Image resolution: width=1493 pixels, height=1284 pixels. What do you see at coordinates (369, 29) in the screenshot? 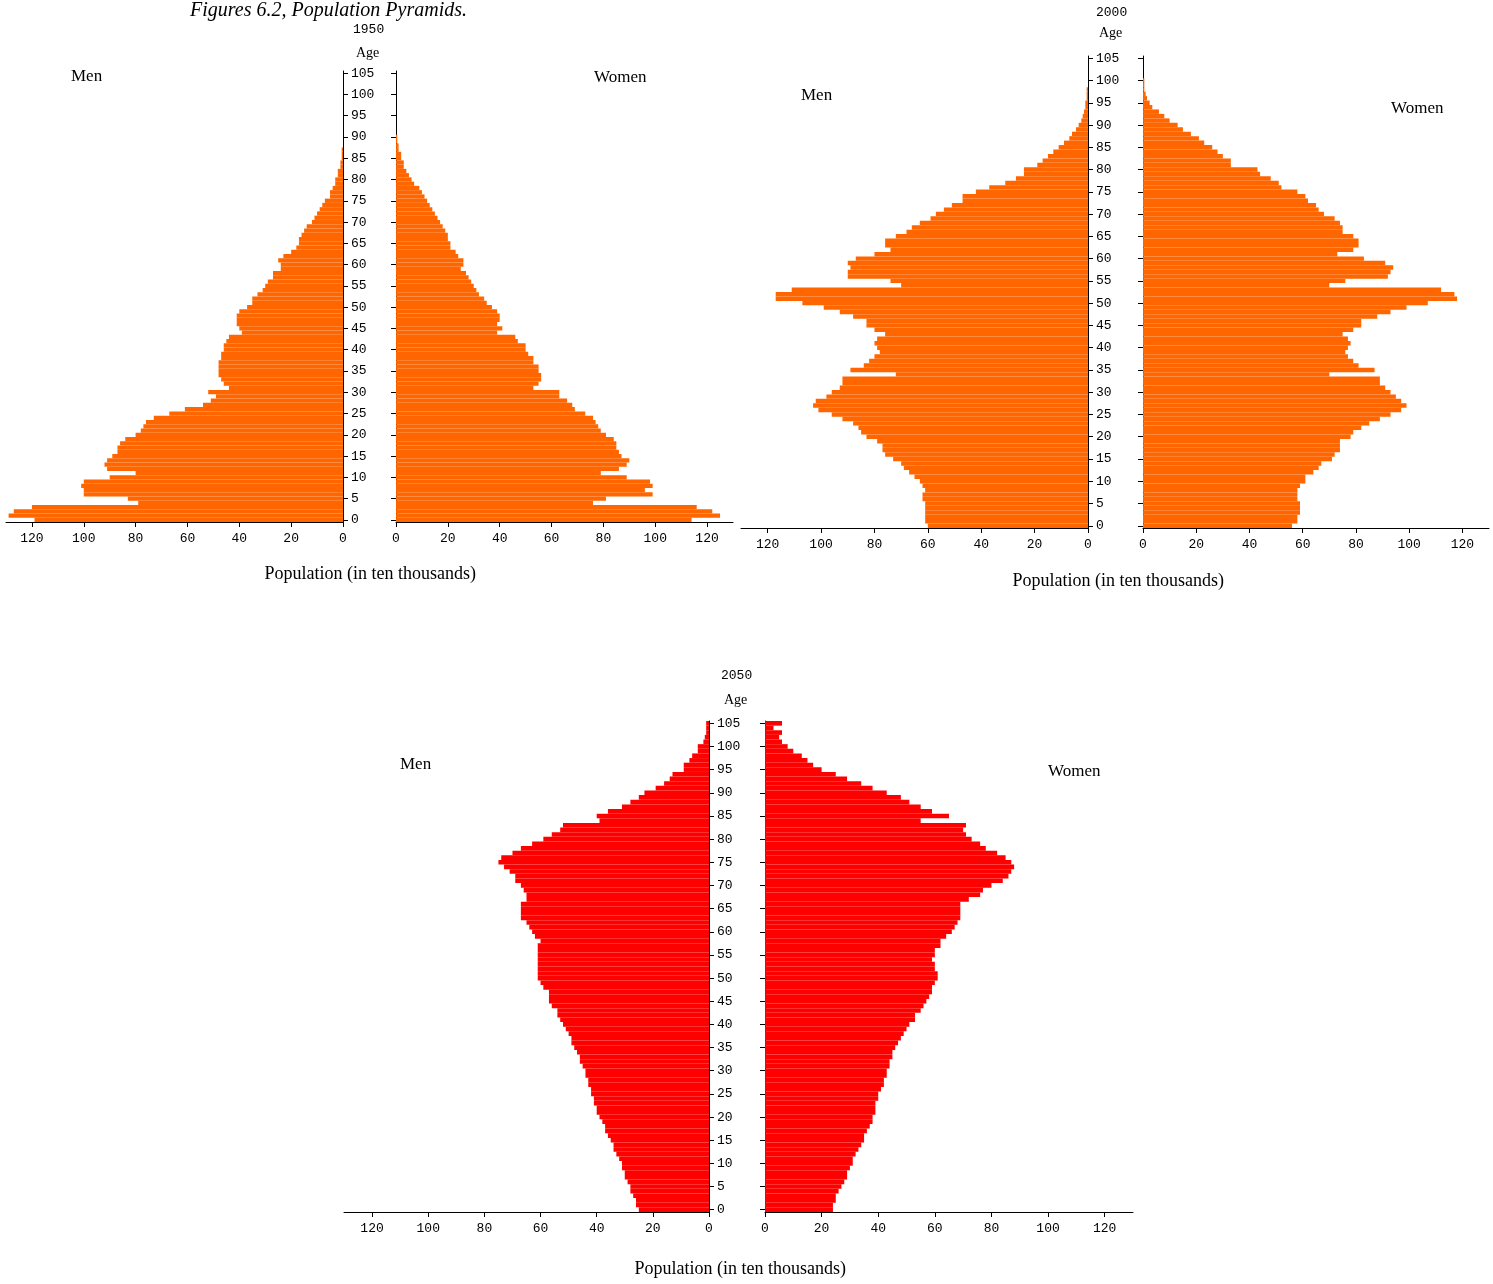
I see `chart-subtitle: 1950` at bounding box center [369, 29].